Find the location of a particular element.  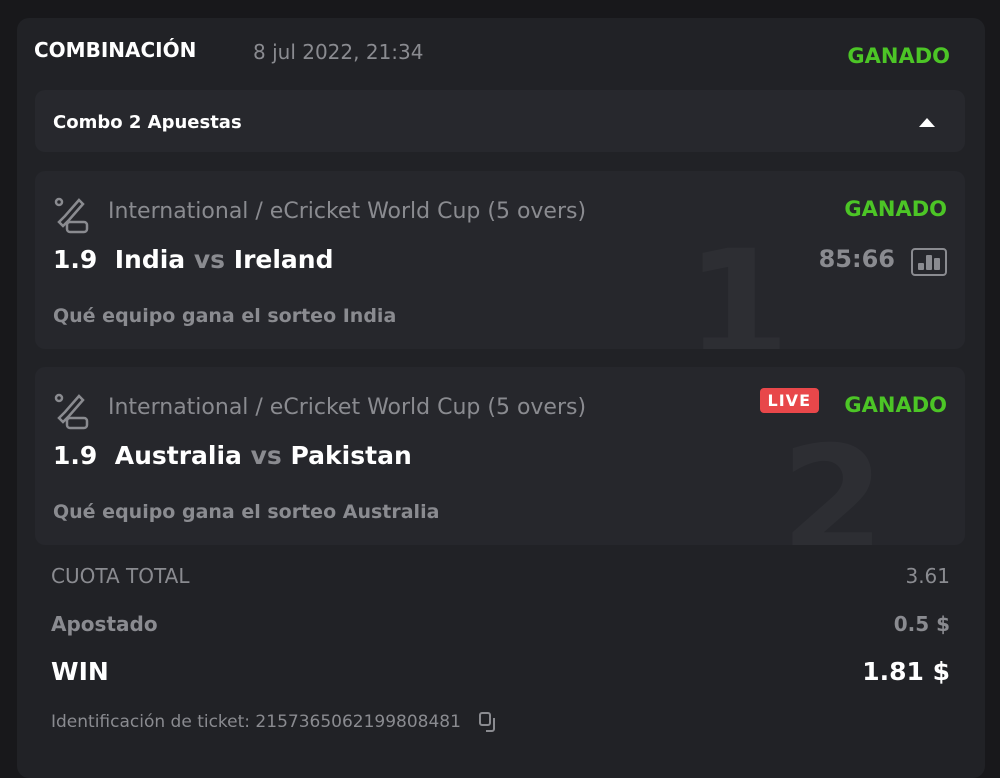

win-row: WIN 1.81 $ is located at coordinates (500, 671).